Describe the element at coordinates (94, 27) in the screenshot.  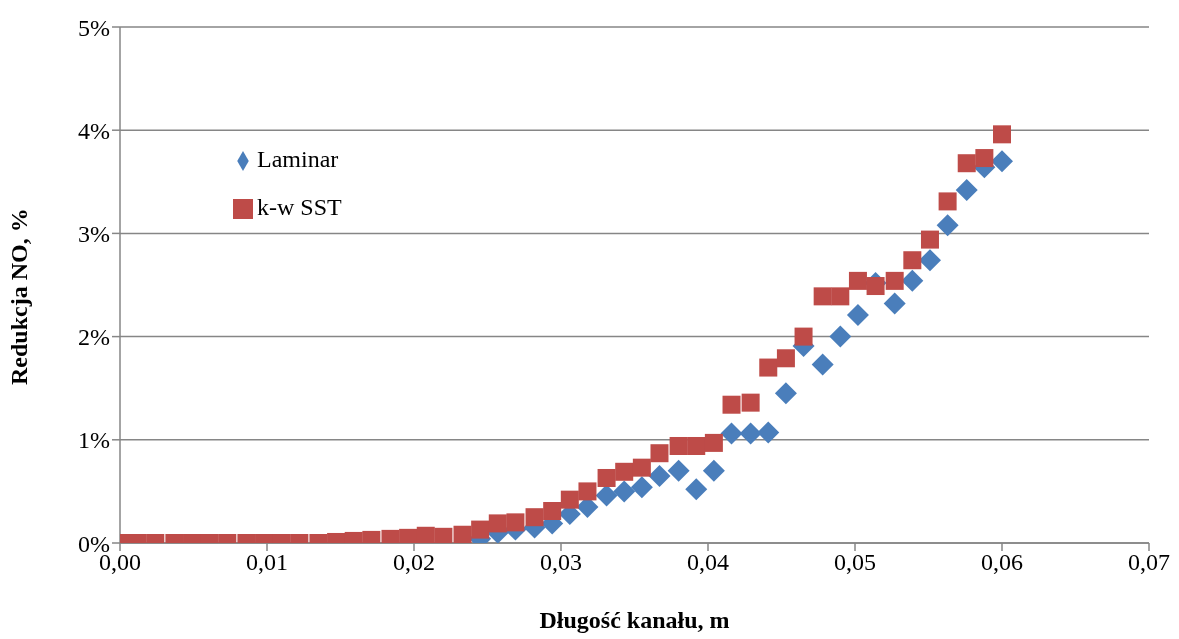
I see `y-tick-label: 5%` at that location.